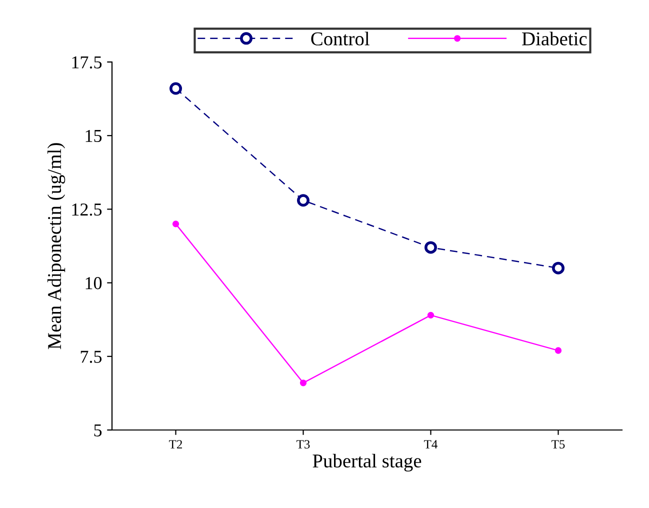 This screenshot has width=649, height=508. I want to click on legend-label: Diabetic, so click(554, 39).